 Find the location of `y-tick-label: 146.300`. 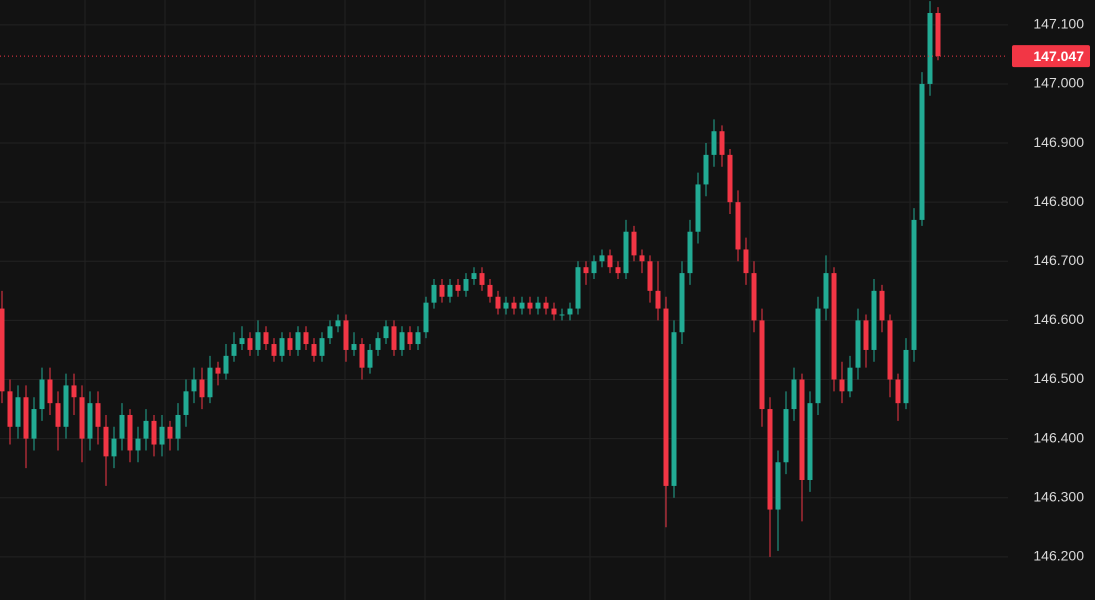

y-tick-label: 146.300 is located at coordinates (1058, 496).